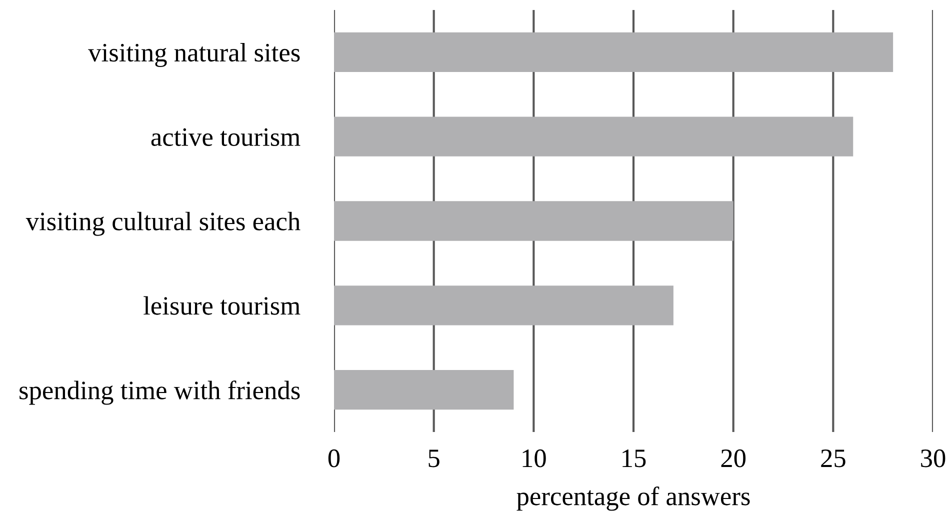 This screenshot has height=528, width=951. I want to click on x-tick-label: 10, so click(534, 458).